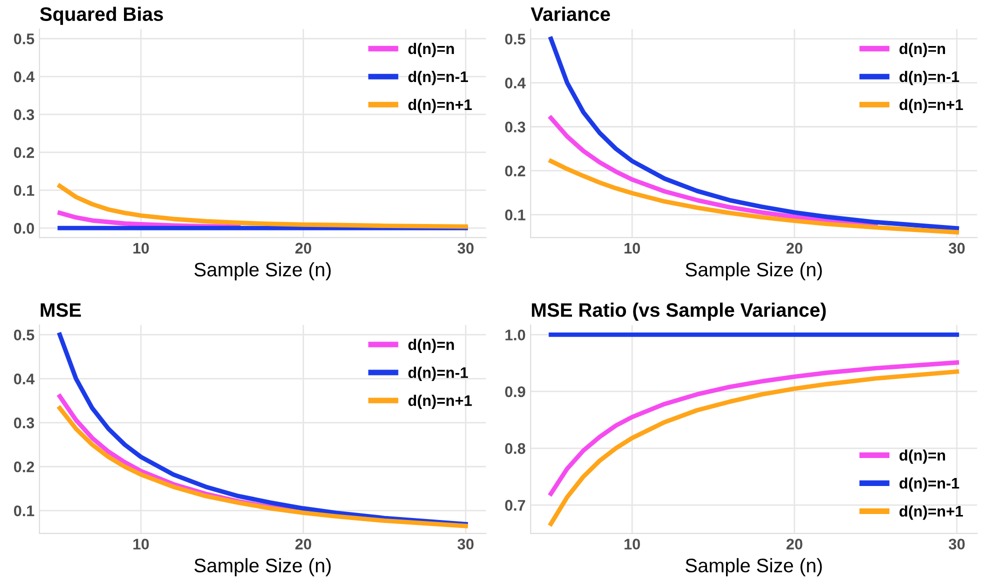 Image resolution: width=987 pixels, height=583 pixels. What do you see at coordinates (679, 311) in the screenshot?
I see `chart-title: MSE Ratio (vs Sample Variance)` at bounding box center [679, 311].